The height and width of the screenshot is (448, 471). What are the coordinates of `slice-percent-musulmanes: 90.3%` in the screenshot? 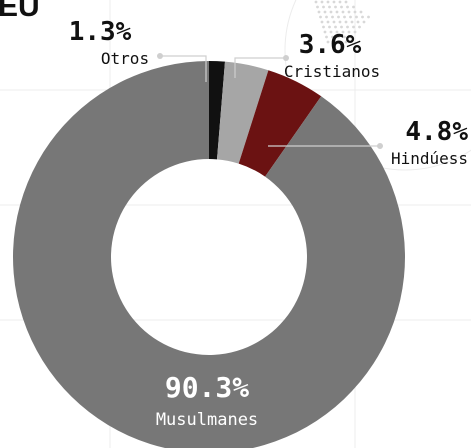 It's located at (207, 387).